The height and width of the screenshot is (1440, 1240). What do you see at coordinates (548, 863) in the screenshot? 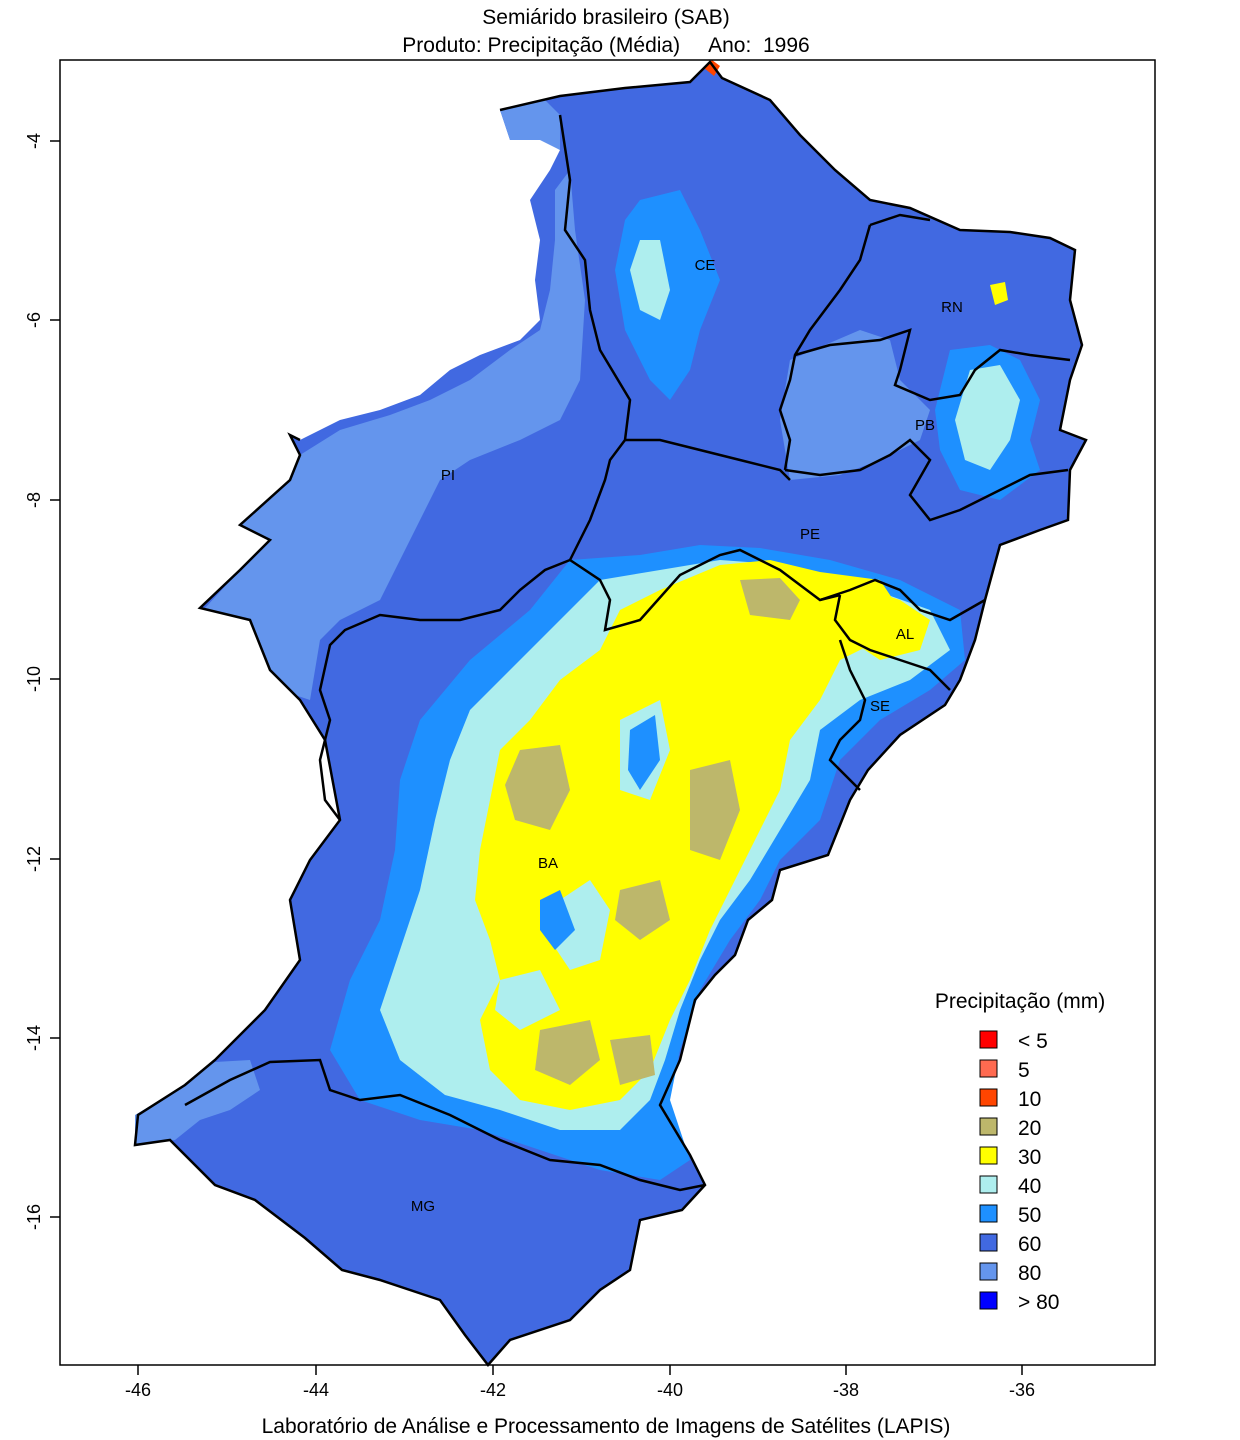
I see `state-label-ba: BA` at bounding box center [548, 863].